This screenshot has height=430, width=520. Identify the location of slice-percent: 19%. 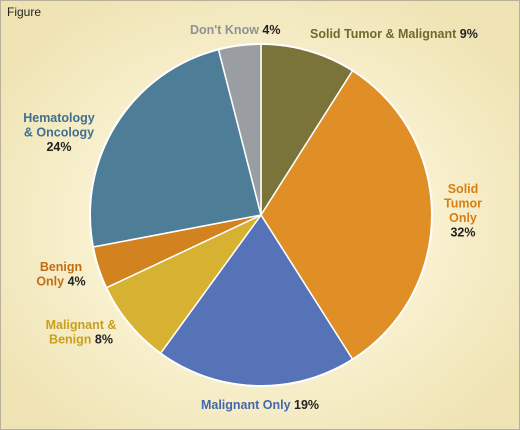
(305, 405).